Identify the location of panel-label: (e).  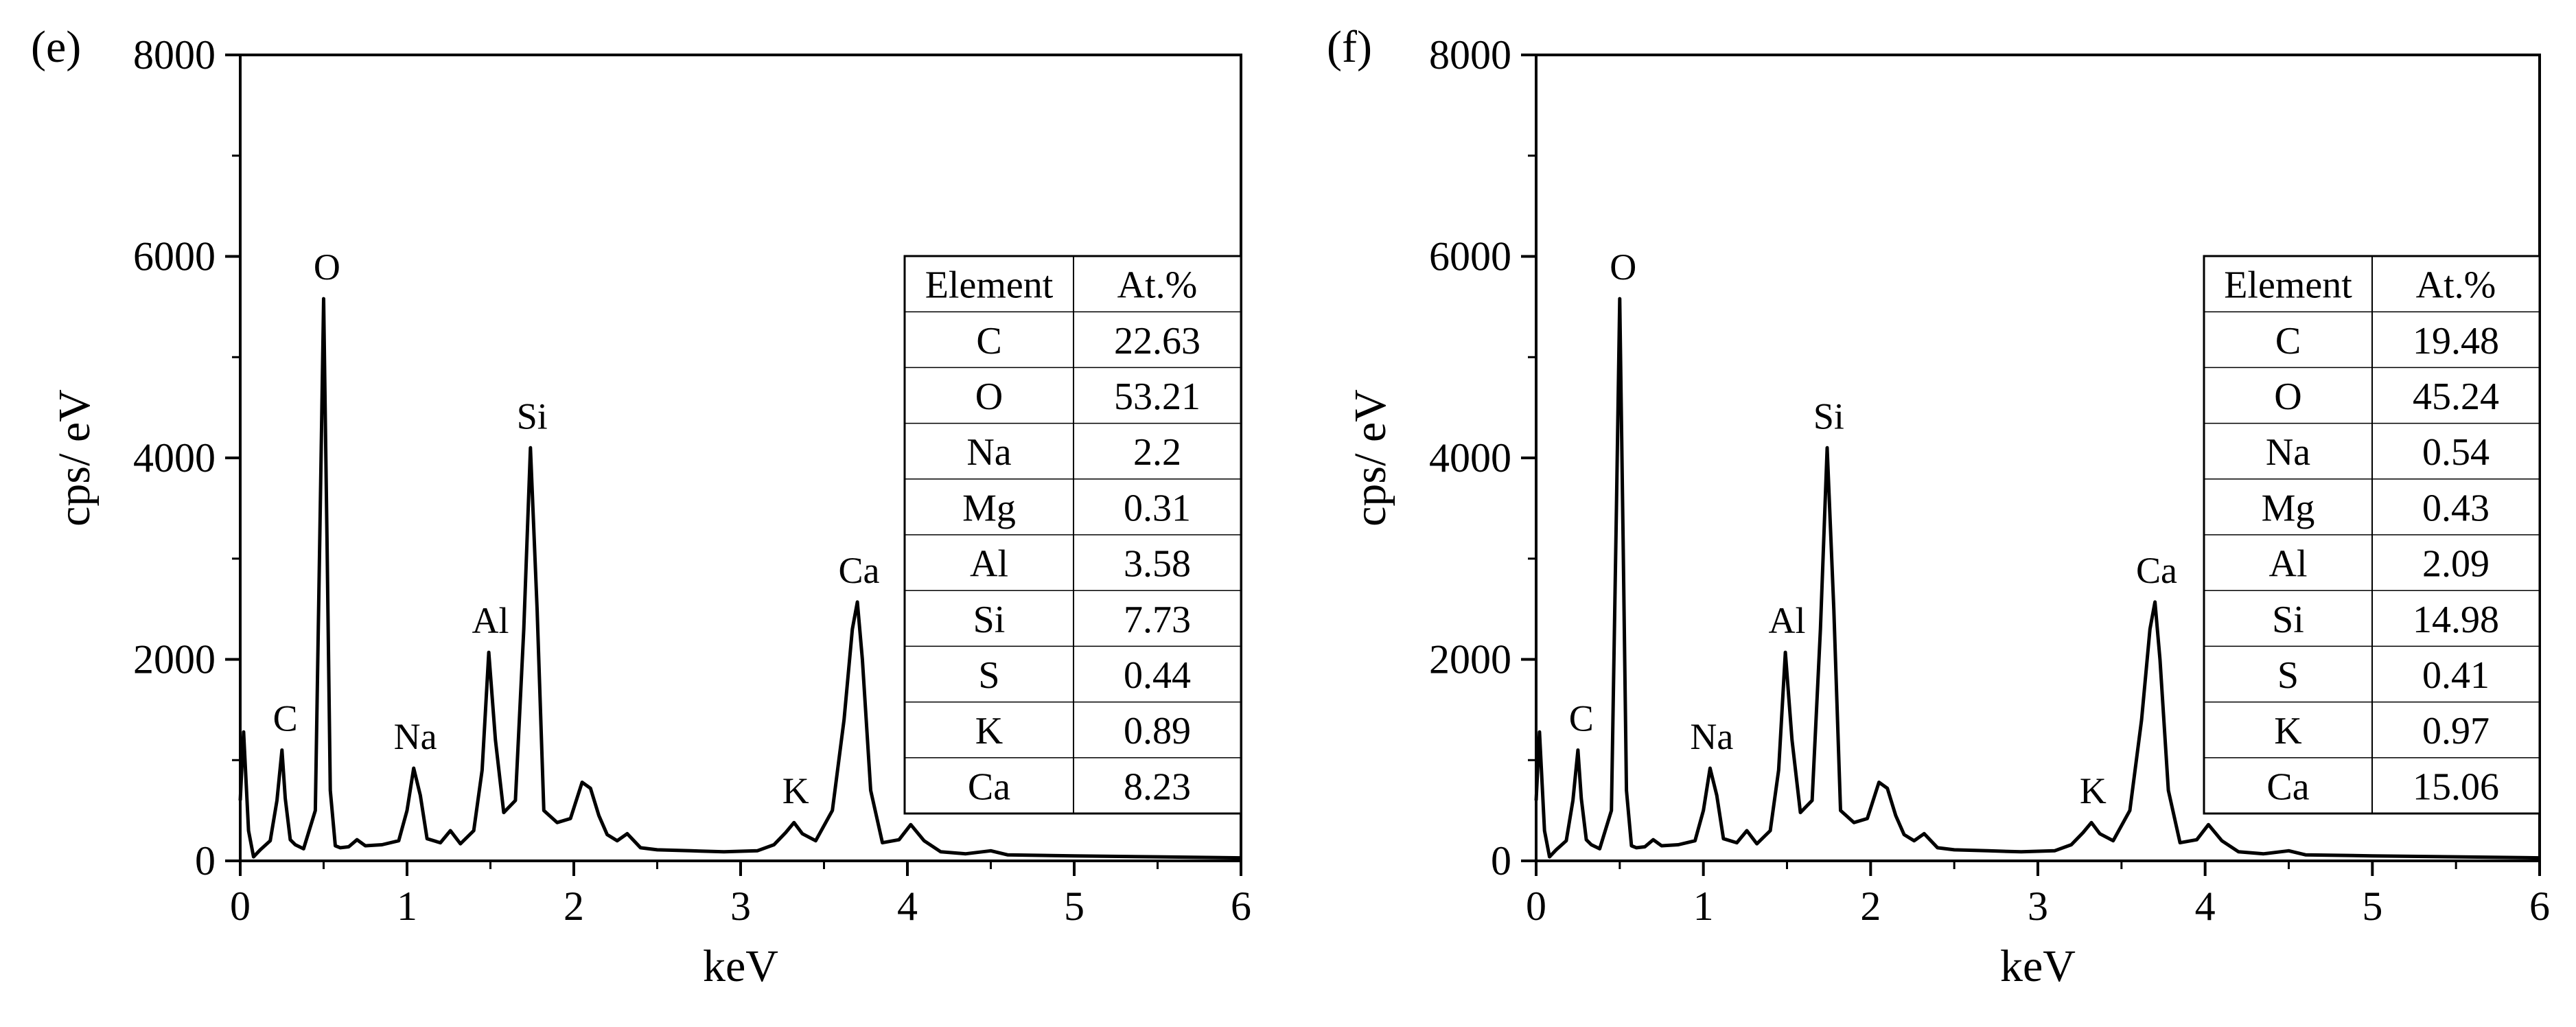
(56, 47).